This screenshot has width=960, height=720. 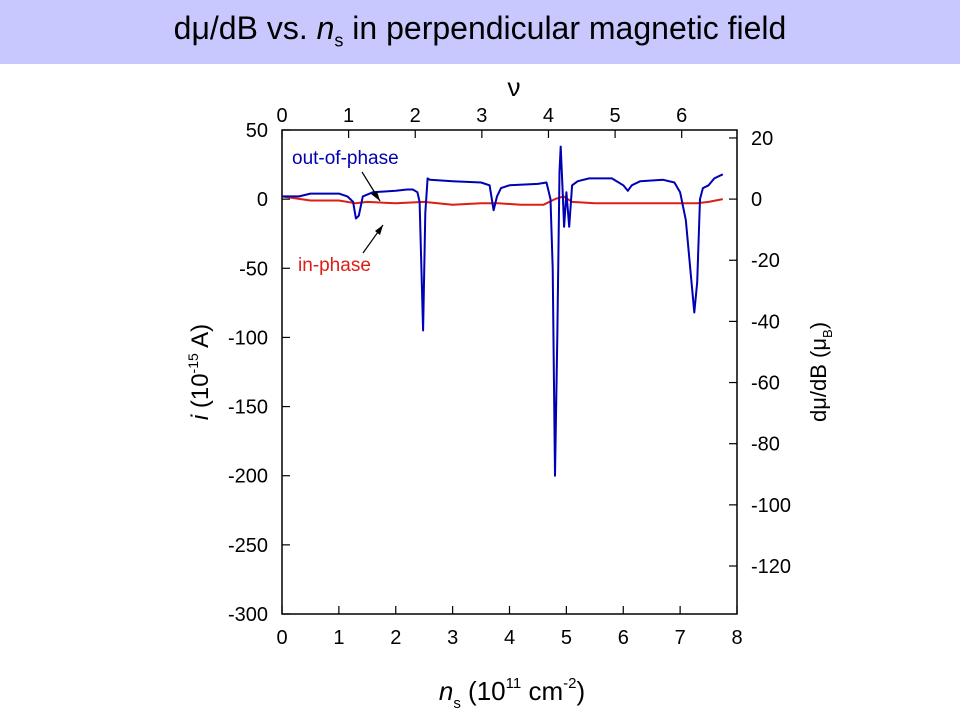 What do you see at coordinates (334, 265) in the screenshot?
I see `annotation-in-phase: in-phase` at bounding box center [334, 265].